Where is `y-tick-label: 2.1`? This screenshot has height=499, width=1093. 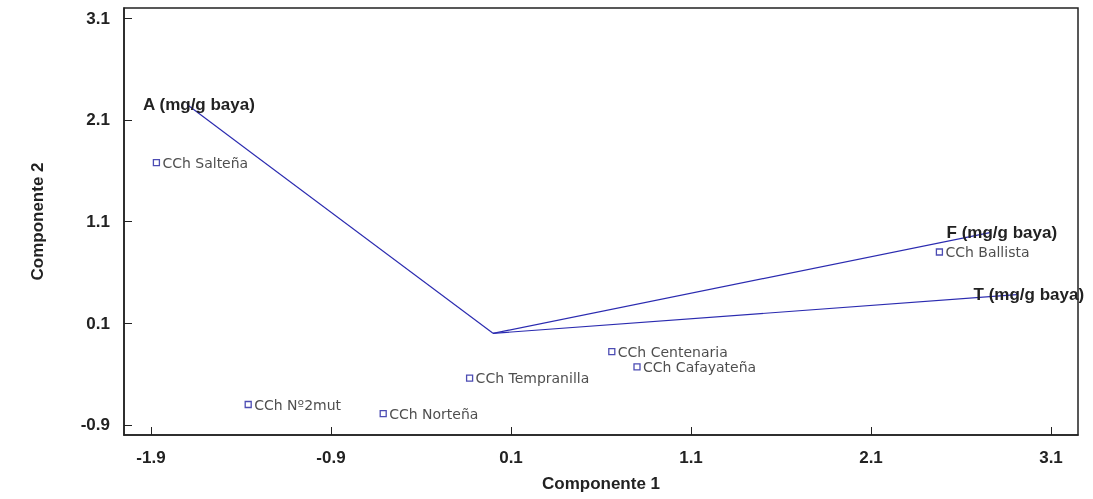
y-tick-label: 2.1 is located at coordinates (98, 120).